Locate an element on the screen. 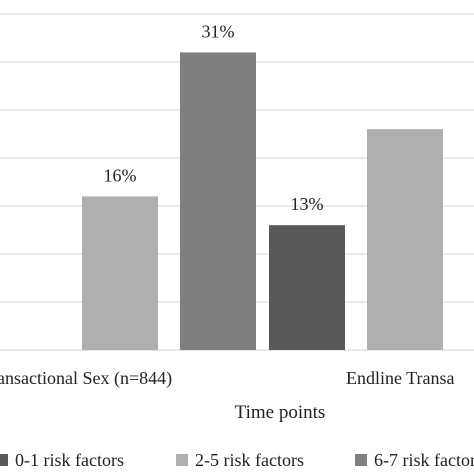 This screenshot has height=474, width=474. x-axis-title: Time points is located at coordinates (280, 412).